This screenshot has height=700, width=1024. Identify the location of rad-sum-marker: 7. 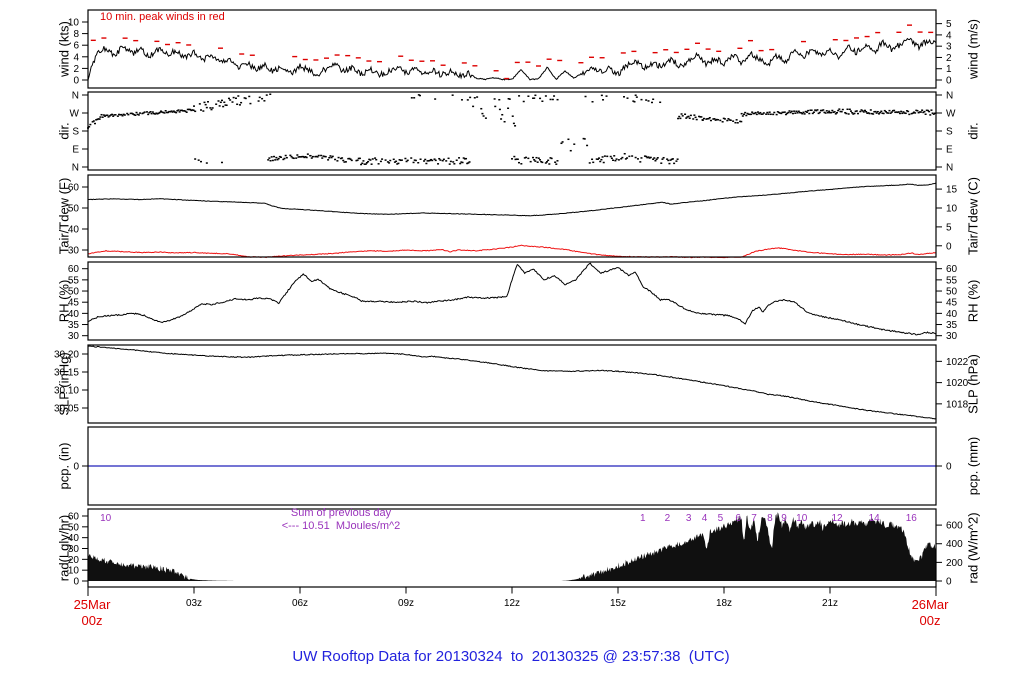
(754, 518).